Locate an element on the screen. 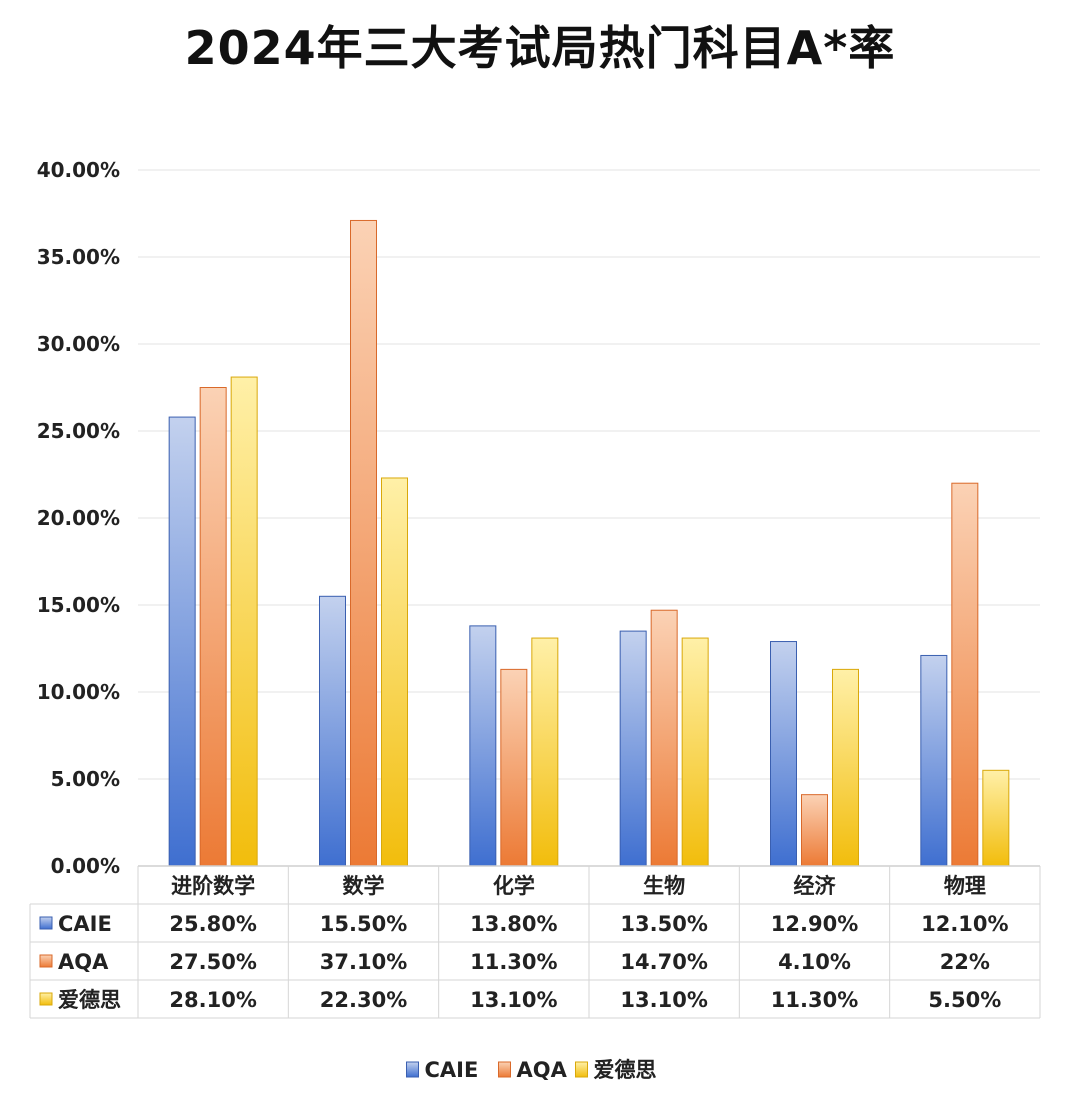 The height and width of the screenshot is (1117, 1080). chart-title: 2024年三大考试局热门科目A*率 is located at coordinates (540, 48).